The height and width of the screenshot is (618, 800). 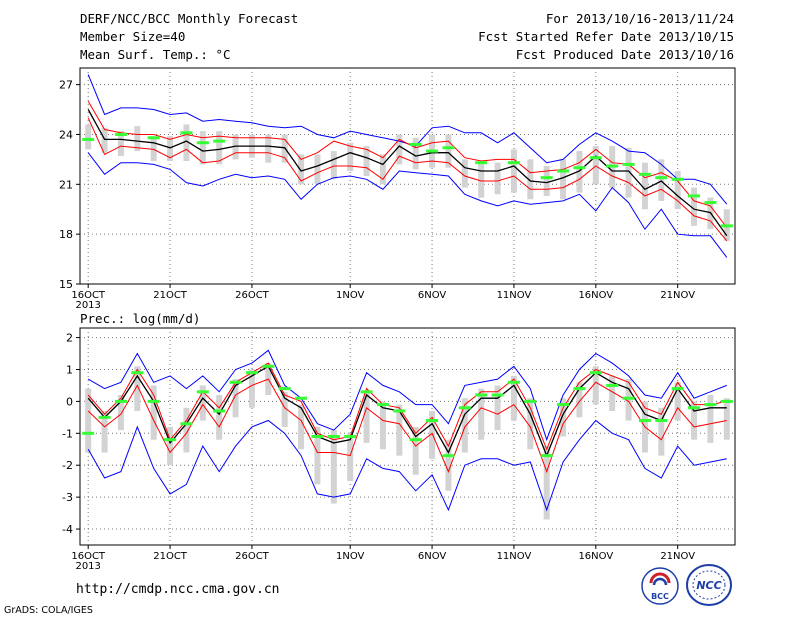 I want to click on grads-credit: GrADS: COLA/IGES, so click(x=48, y=610).